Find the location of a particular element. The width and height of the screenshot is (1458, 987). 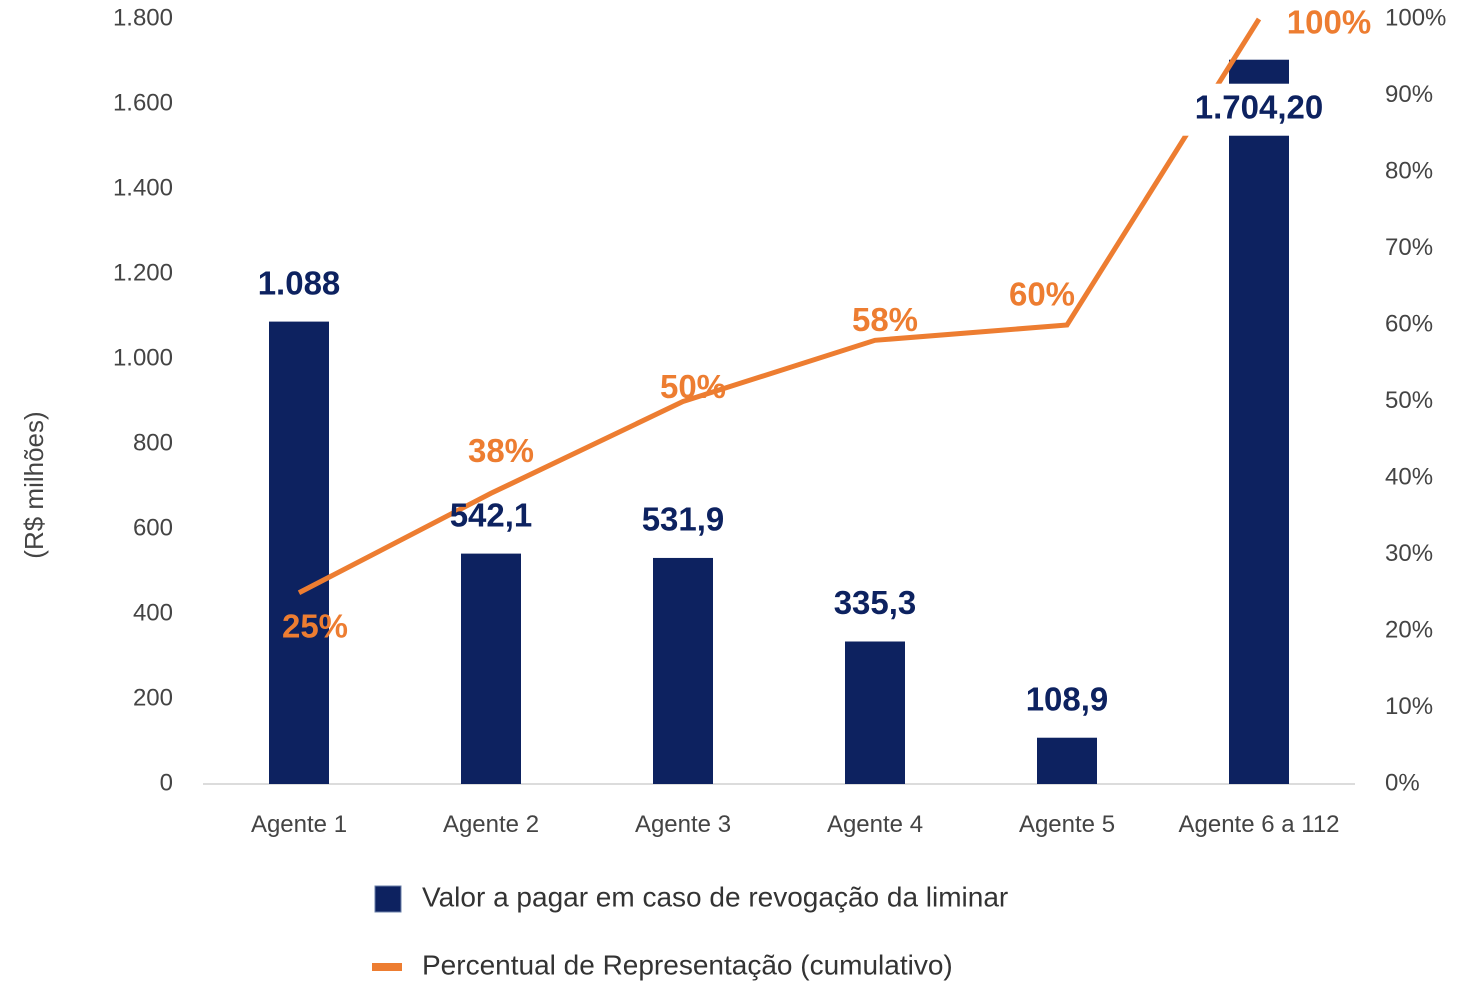

x-tick-label: Agente 4 is located at coordinates (875, 824).